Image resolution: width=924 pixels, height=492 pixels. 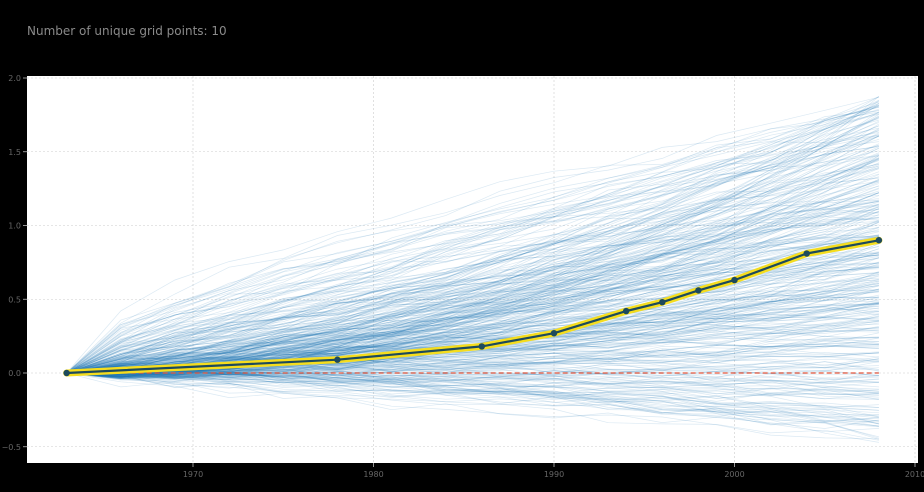 I want to click on x-tick-label: 1990, so click(x=554, y=474).